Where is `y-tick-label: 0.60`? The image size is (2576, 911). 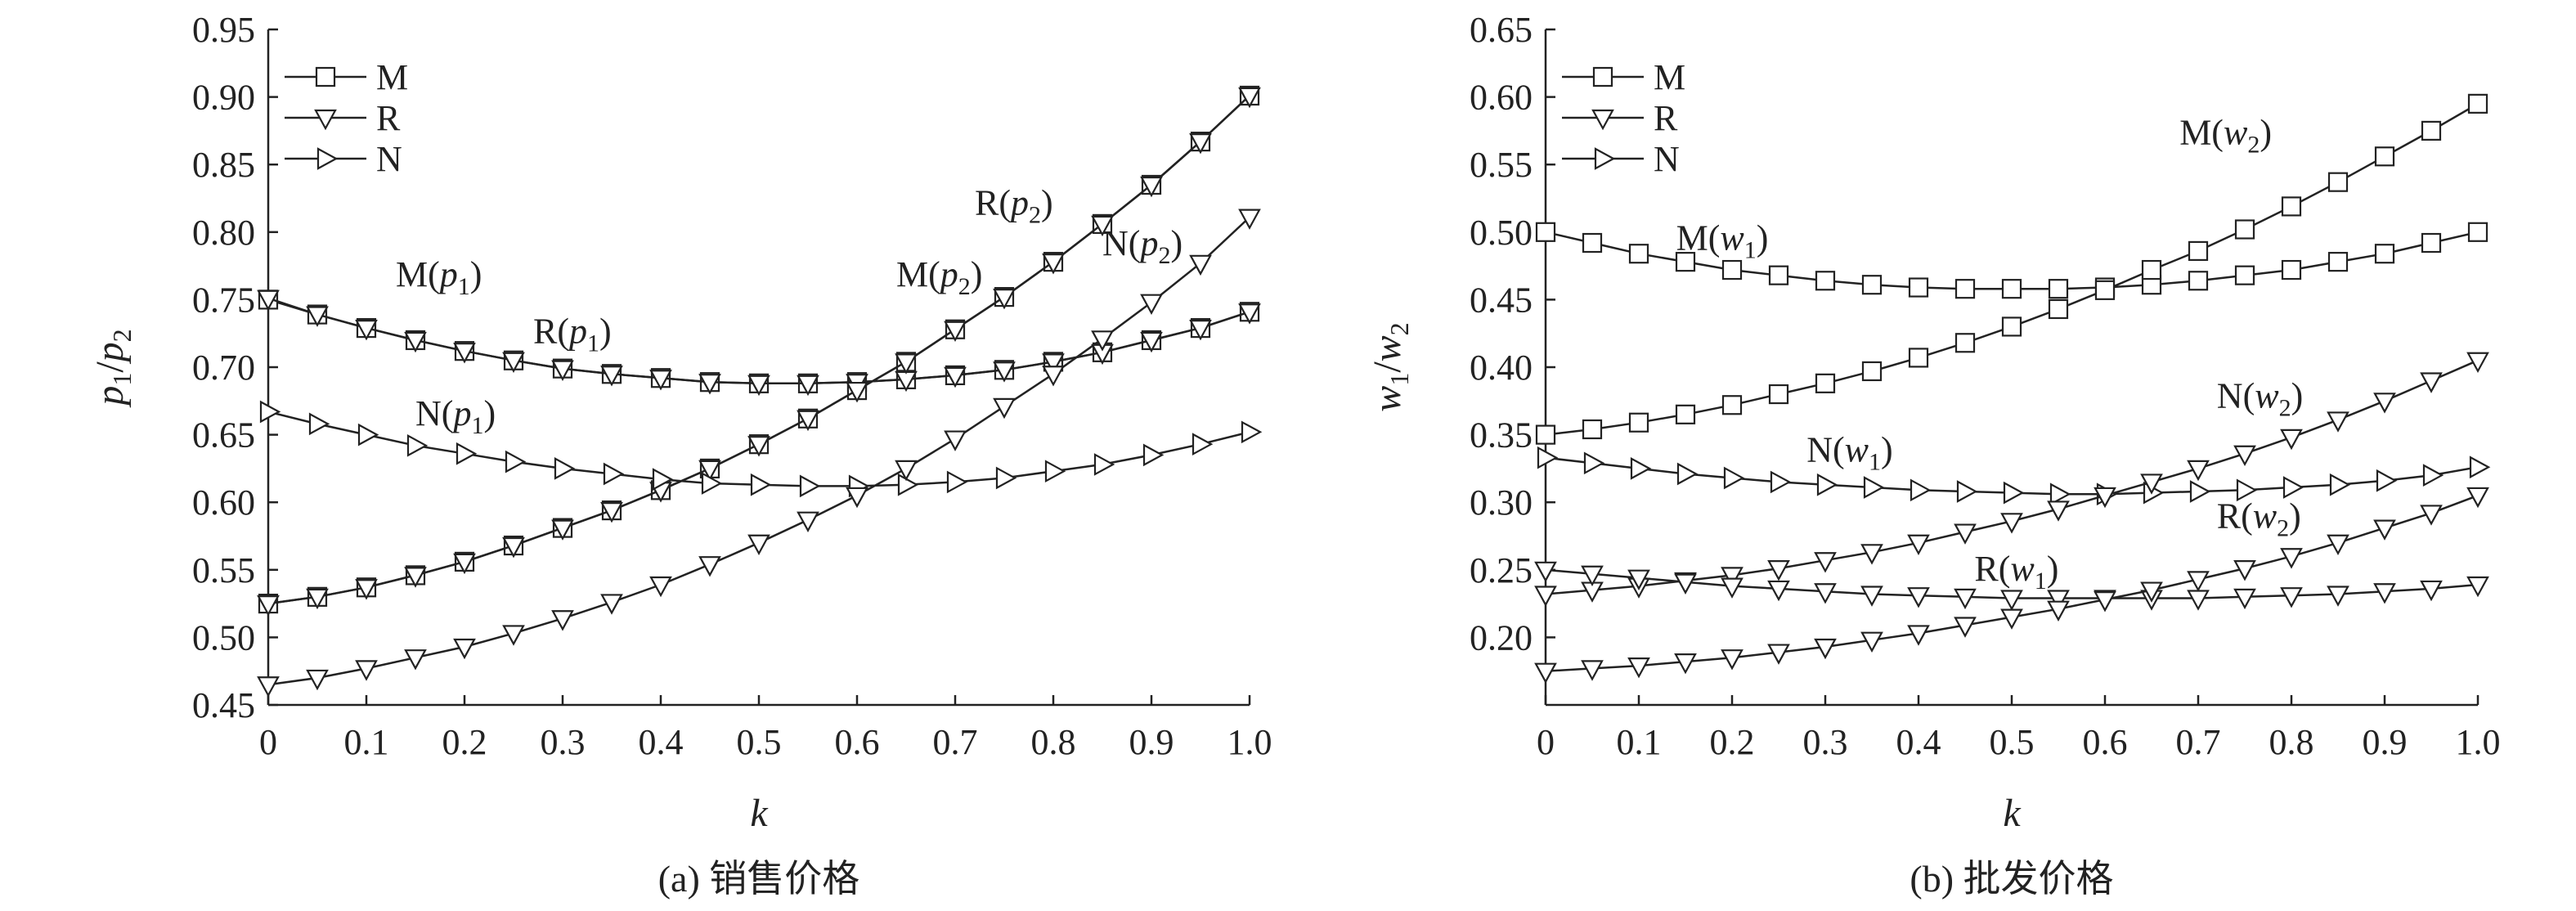 y-tick-label: 0.60 is located at coordinates (1502, 98).